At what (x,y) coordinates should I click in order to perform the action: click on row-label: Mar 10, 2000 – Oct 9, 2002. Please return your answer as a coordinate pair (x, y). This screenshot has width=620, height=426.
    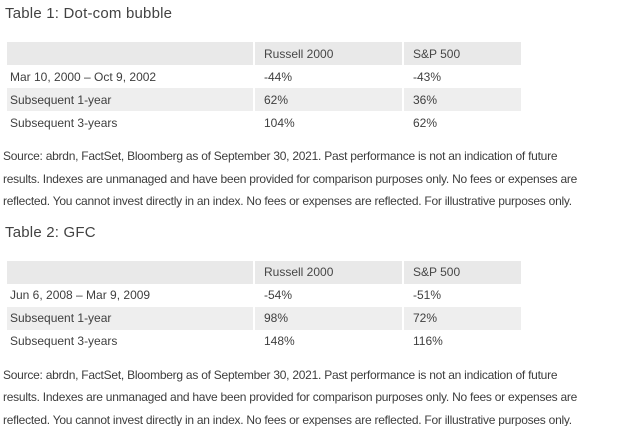
    Looking at the image, I should click on (131, 76).